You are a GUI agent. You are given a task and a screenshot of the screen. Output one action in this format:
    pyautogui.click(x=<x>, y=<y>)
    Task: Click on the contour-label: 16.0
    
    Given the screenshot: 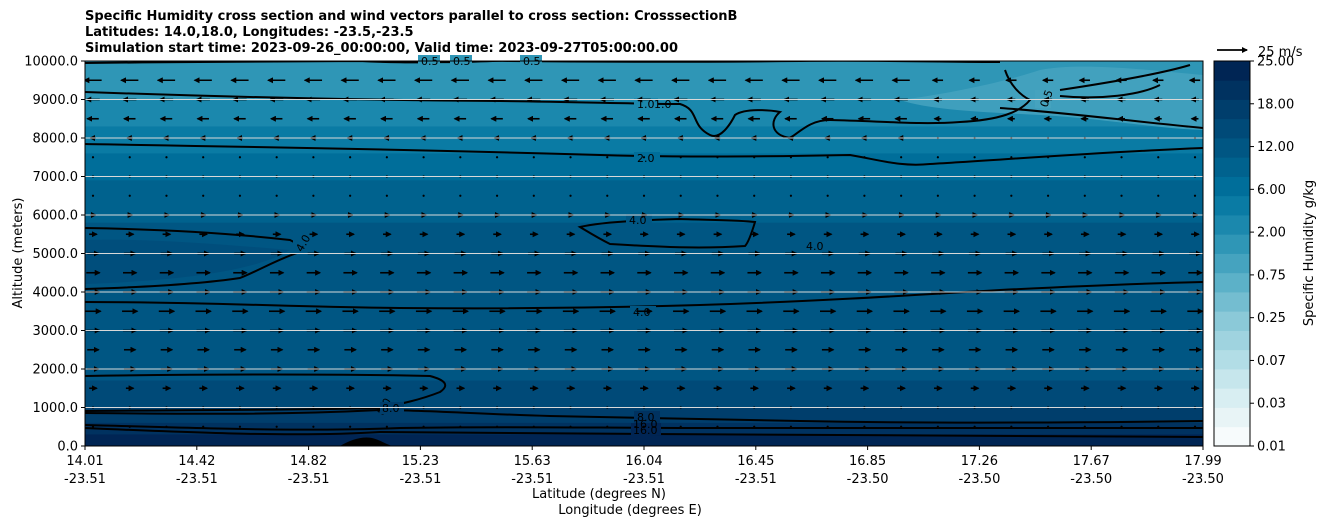 What is the action you would take?
    pyautogui.click(x=645, y=430)
    